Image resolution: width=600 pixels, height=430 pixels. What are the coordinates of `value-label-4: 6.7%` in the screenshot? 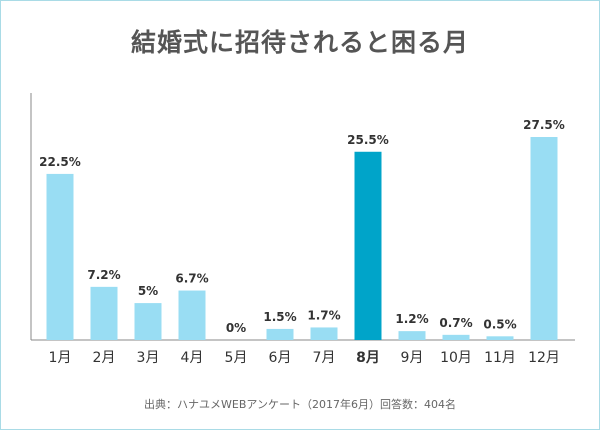 It's located at (191, 279).